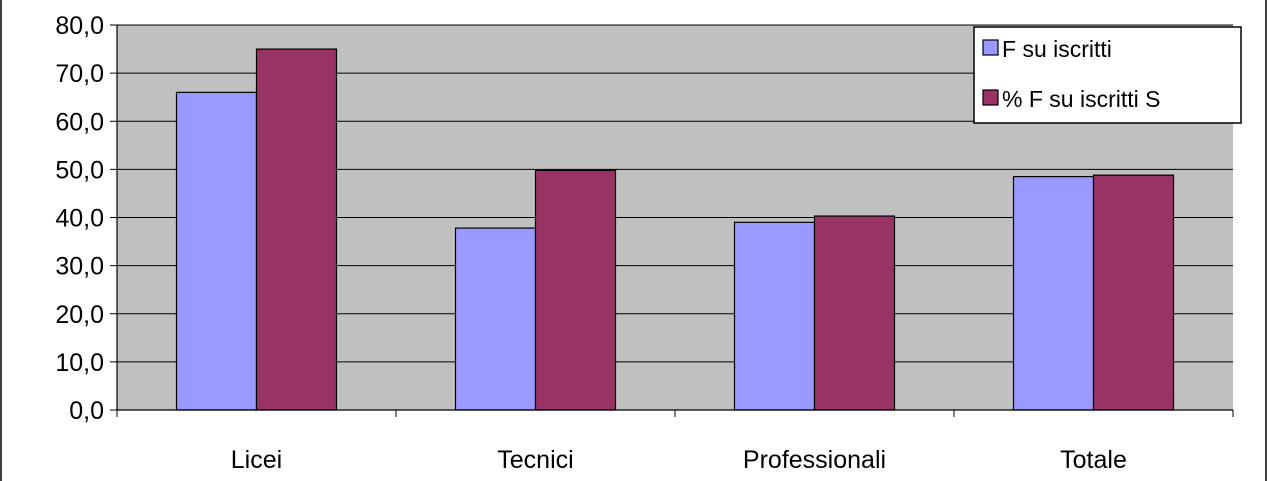 Image resolution: width=1267 pixels, height=481 pixels. I want to click on y-tick-label: 70,0, so click(79, 74).